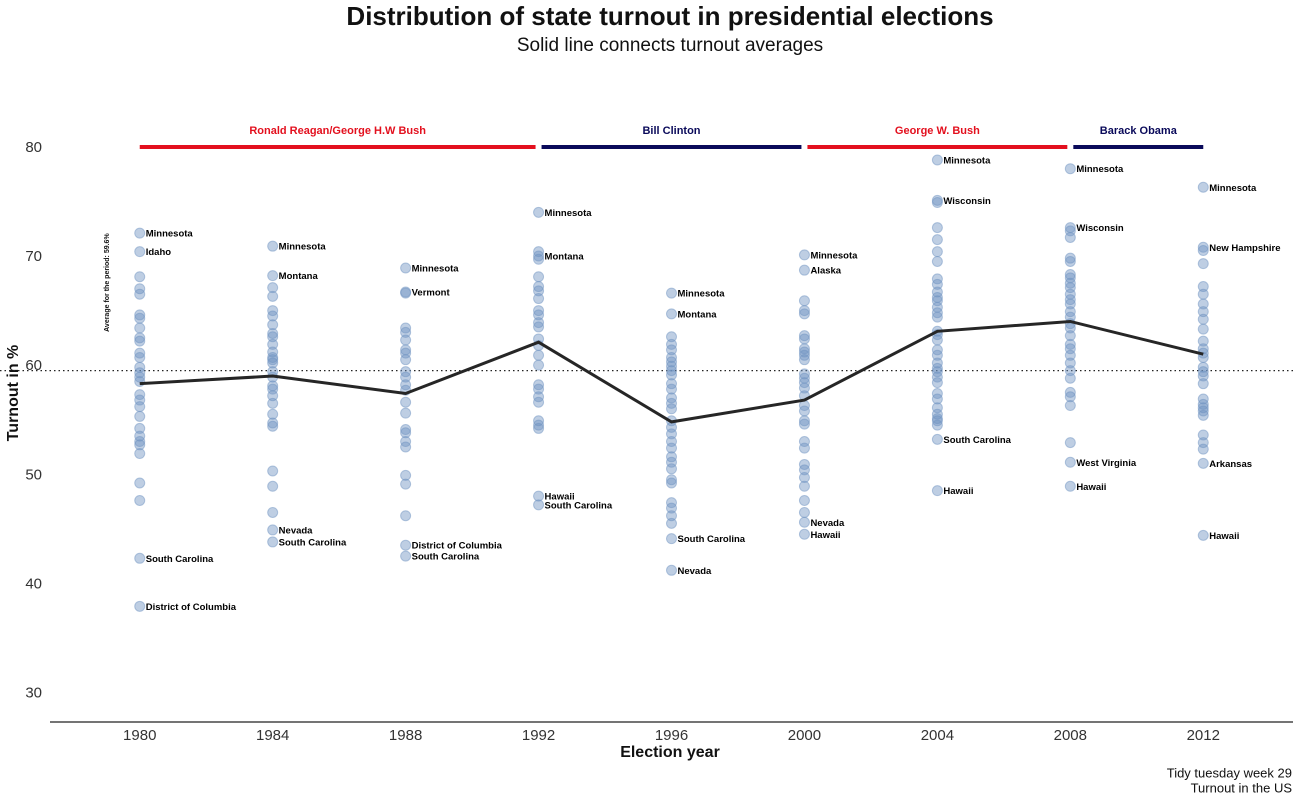 The height and width of the screenshot is (800, 1300). I want to click on y-axis-title: Turnout in %, so click(13, 393).